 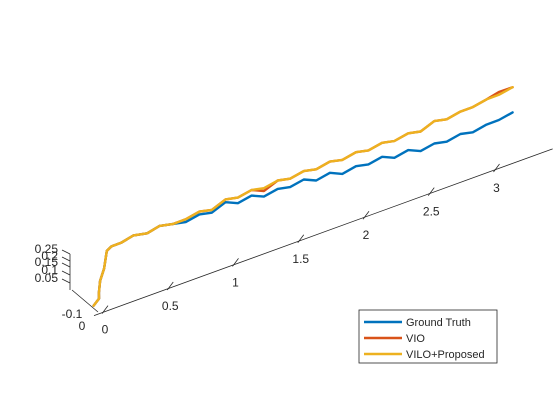 What do you see at coordinates (300, 259) in the screenshot?
I see `x-tick-label: 1.5` at bounding box center [300, 259].